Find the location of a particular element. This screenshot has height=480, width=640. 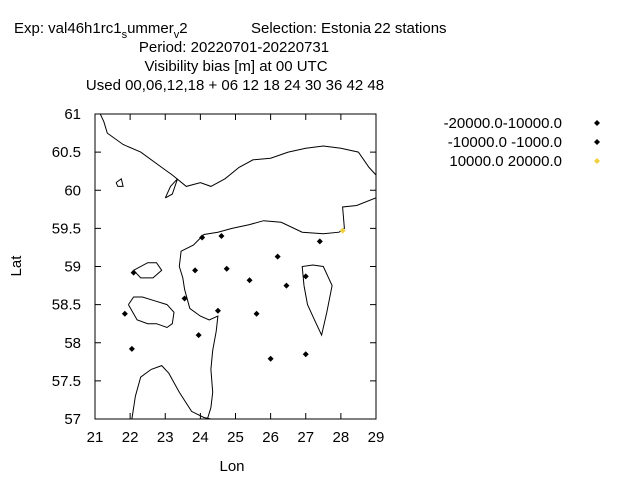

x-axis-label: Lon is located at coordinates (231, 466).